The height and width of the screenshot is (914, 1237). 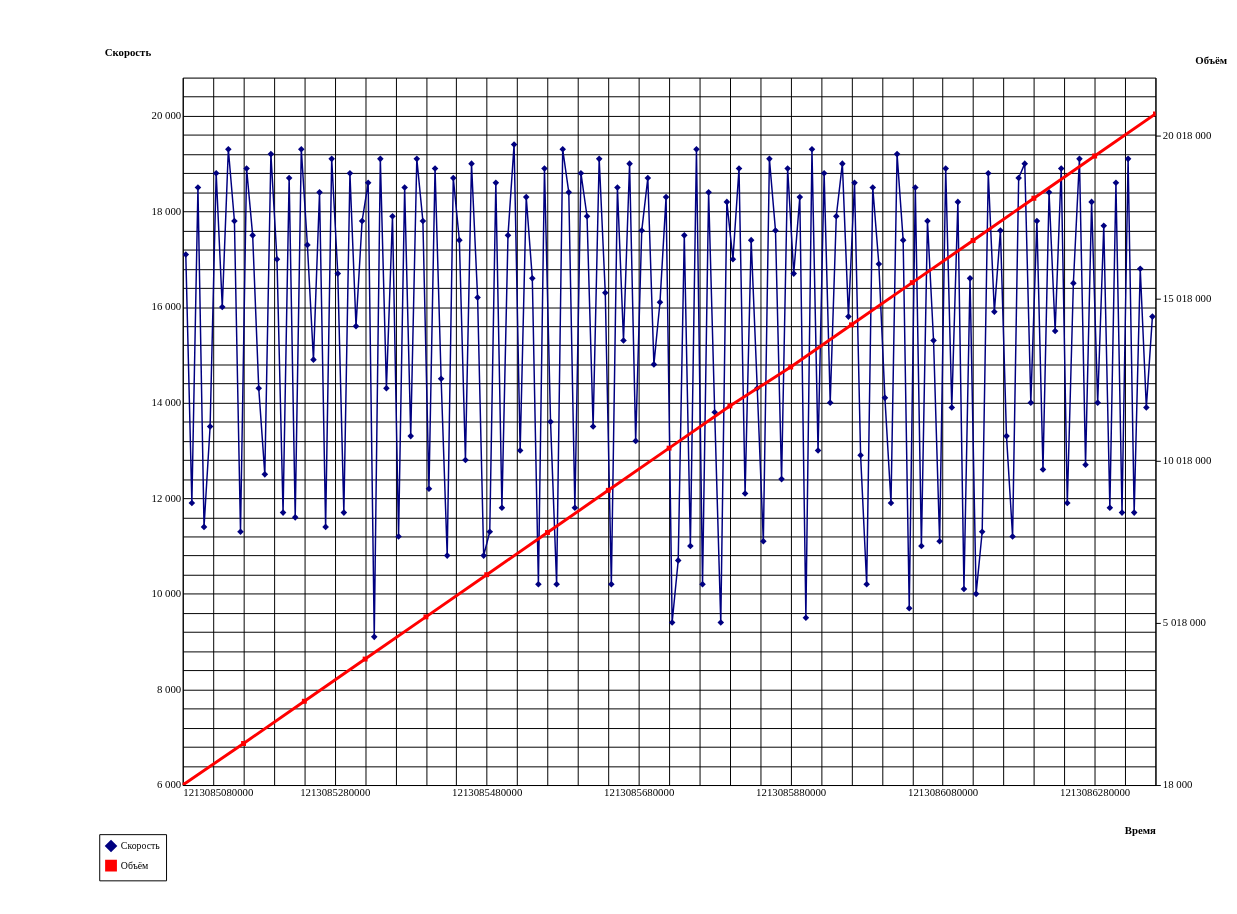 What do you see at coordinates (487, 792) in the screenshot?
I see `x-tick-label: 1213085480000` at bounding box center [487, 792].